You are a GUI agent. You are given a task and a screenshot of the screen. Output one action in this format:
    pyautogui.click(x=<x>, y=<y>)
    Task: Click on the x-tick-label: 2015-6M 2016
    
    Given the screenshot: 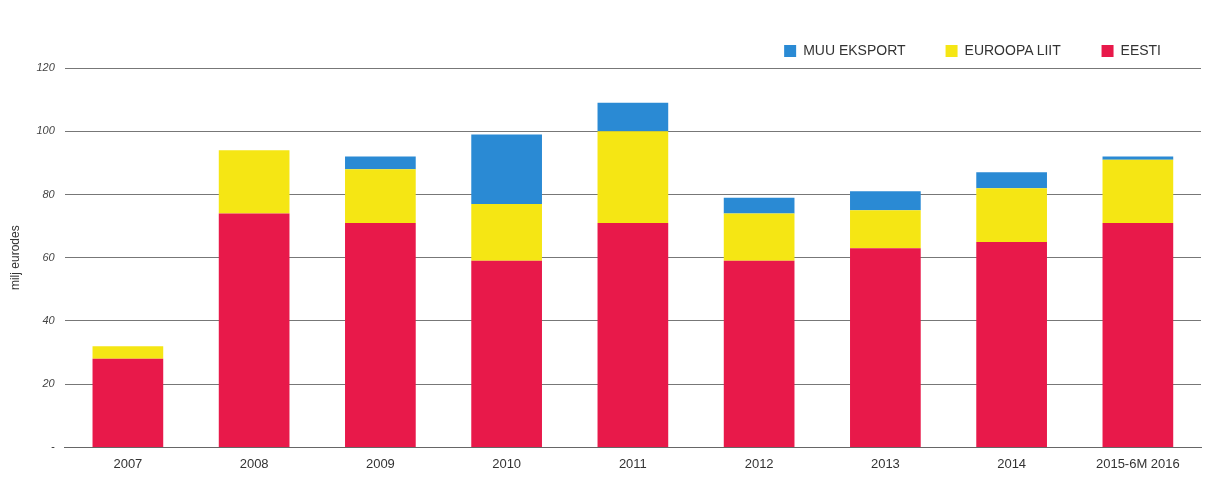 What is the action you would take?
    pyautogui.click(x=1137, y=463)
    